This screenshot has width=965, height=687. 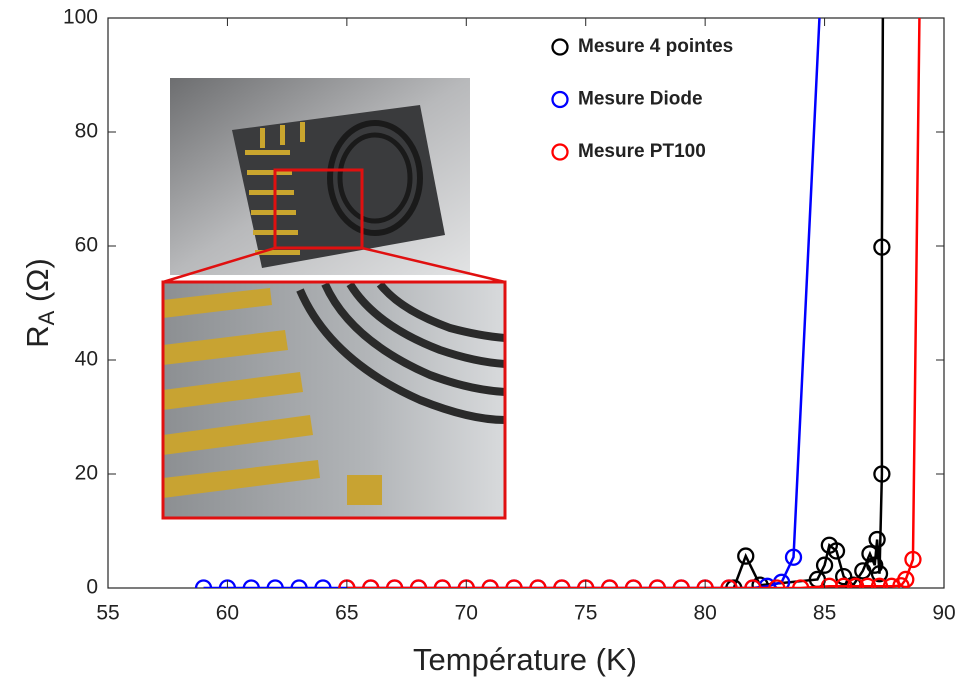 What do you see at coordinates (37, 284) in the screenshot?
I see `y-label-unit: (Ω)` at bounding box center [37, 284].